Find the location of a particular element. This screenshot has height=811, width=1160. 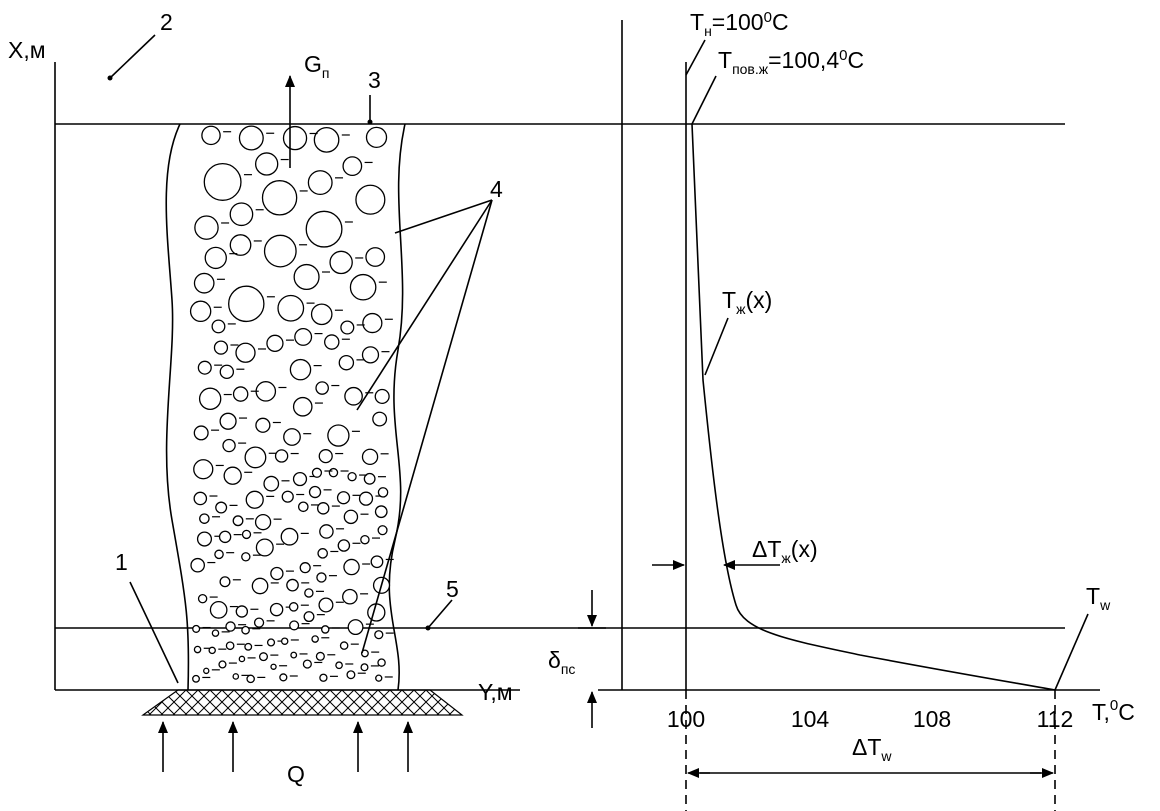

marker: 4 is located at coordinates (496, 189).